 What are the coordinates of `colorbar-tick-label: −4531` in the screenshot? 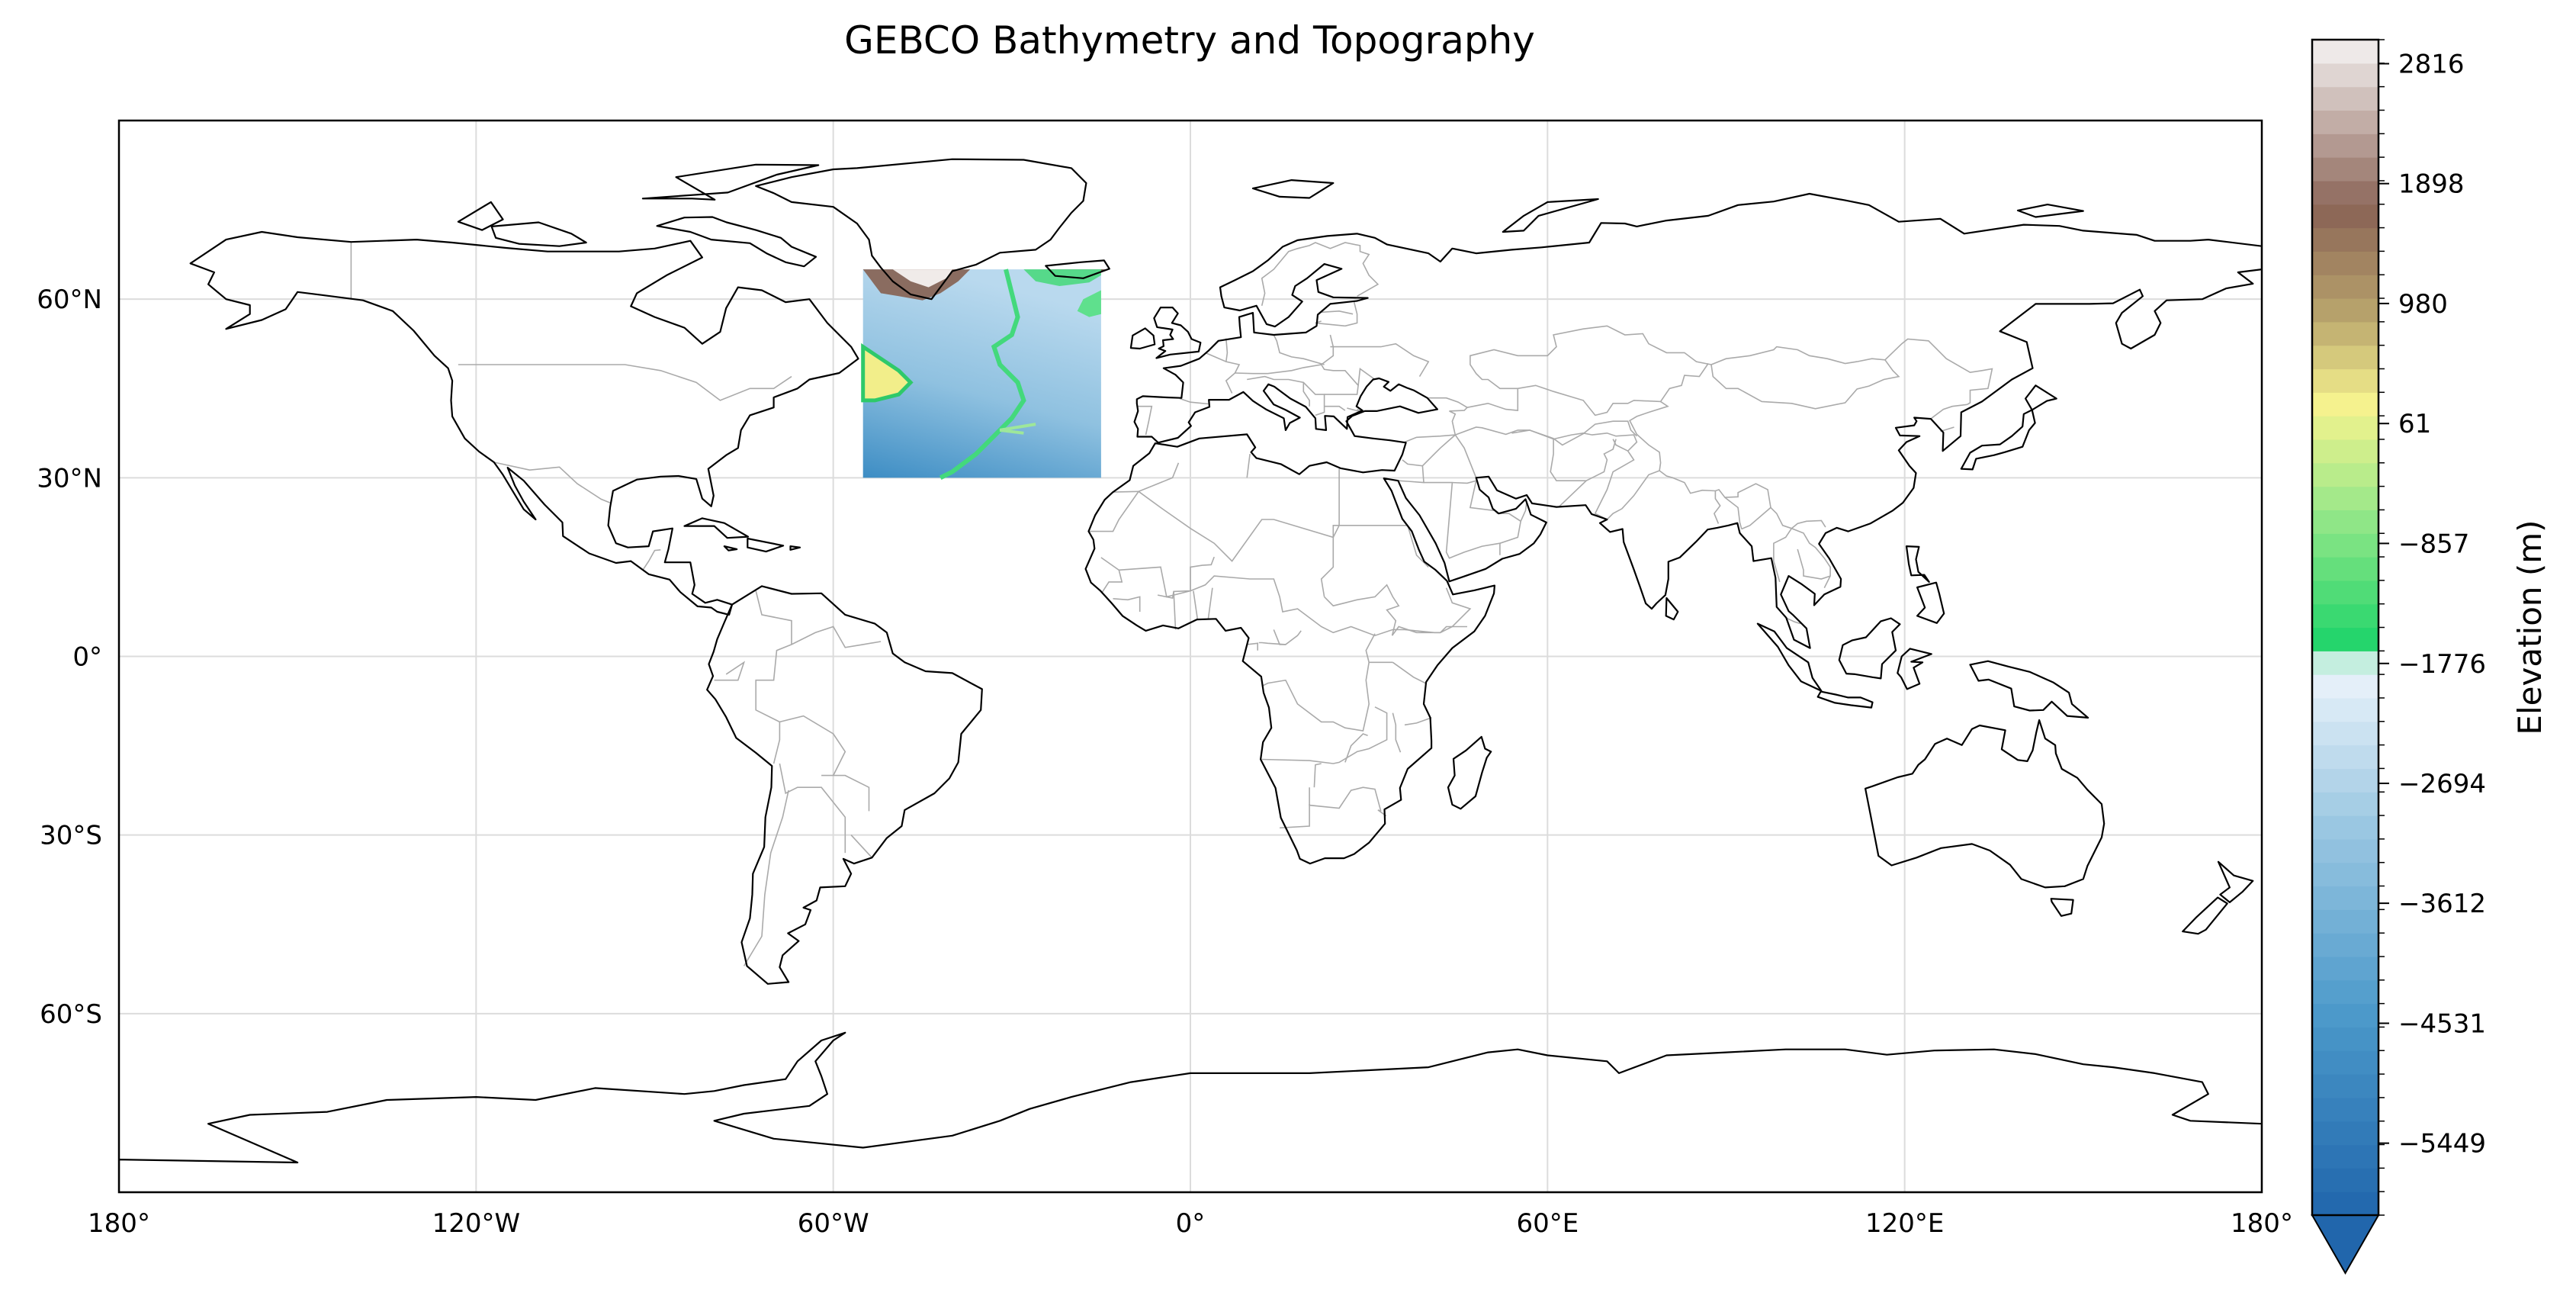 It's located at (2442, 1024).